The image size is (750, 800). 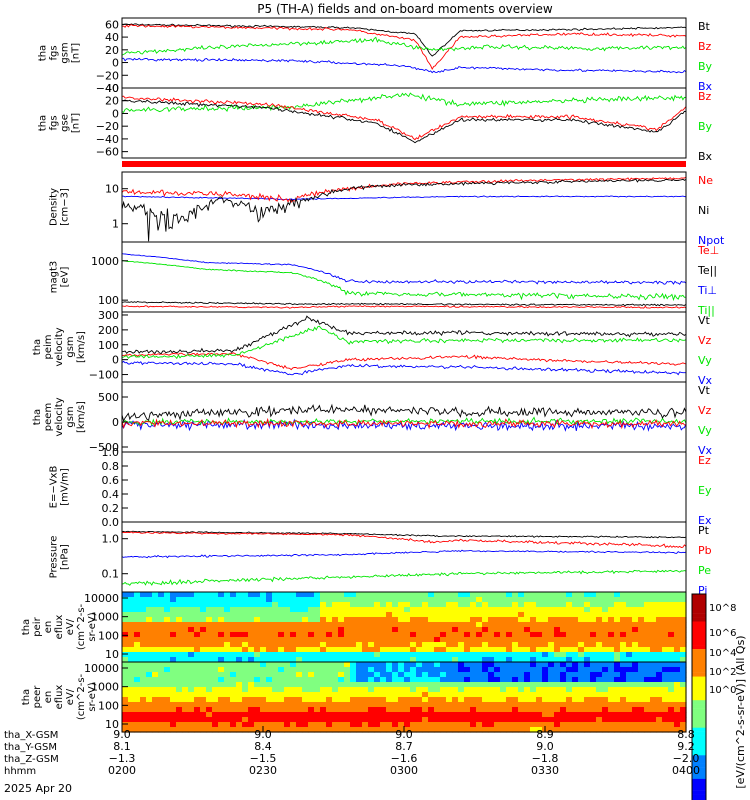 I want to click on heatmap-cells, so click(x=404, y=697).